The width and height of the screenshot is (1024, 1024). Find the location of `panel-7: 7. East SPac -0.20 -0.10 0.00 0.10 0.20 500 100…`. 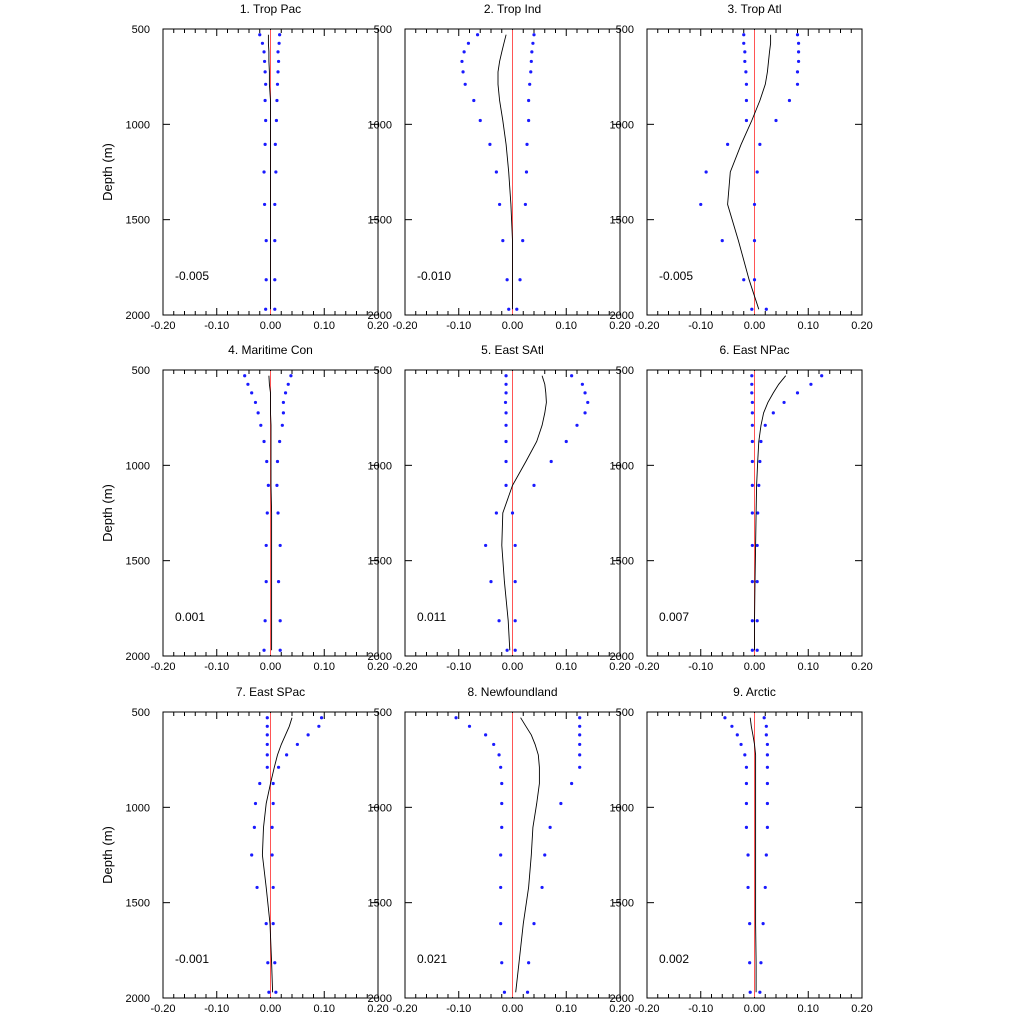

panel-7: 7. East SPac -0.20 -0.10 0.00 0.10 0.20 500 100… is located at coordinates (244, 850).